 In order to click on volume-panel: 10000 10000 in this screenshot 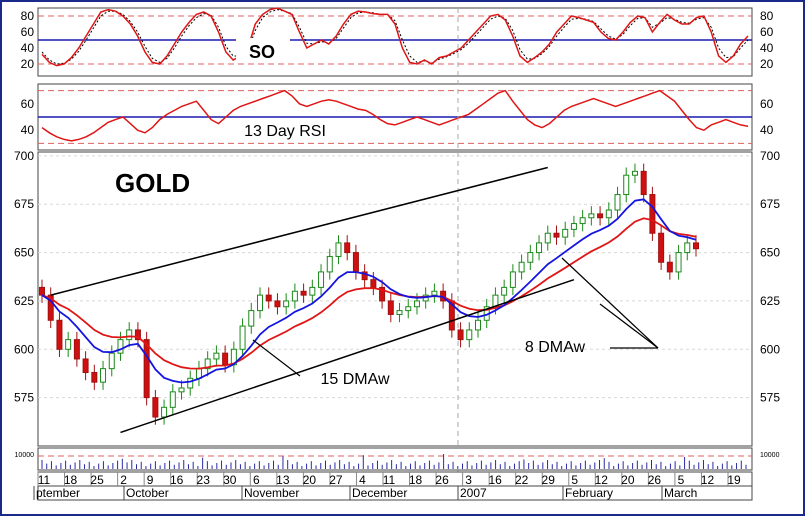, I will do `click(397, 459)`.